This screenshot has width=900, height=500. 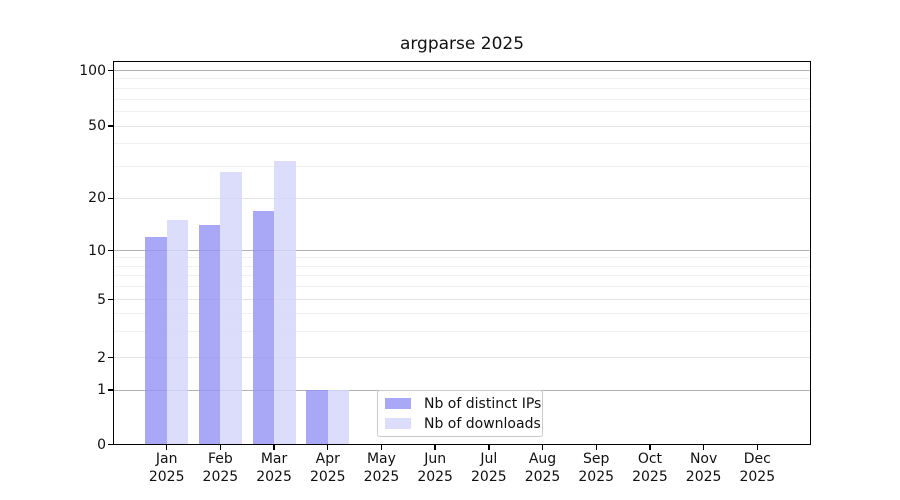 I want to click on x-tick-mark-jul, so click(x=489, y=447).